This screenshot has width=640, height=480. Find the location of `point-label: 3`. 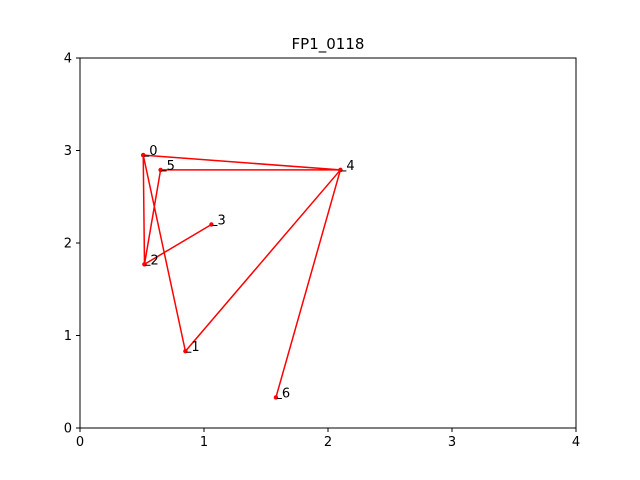

point-label: 3 is located at coordinates (221, 221).